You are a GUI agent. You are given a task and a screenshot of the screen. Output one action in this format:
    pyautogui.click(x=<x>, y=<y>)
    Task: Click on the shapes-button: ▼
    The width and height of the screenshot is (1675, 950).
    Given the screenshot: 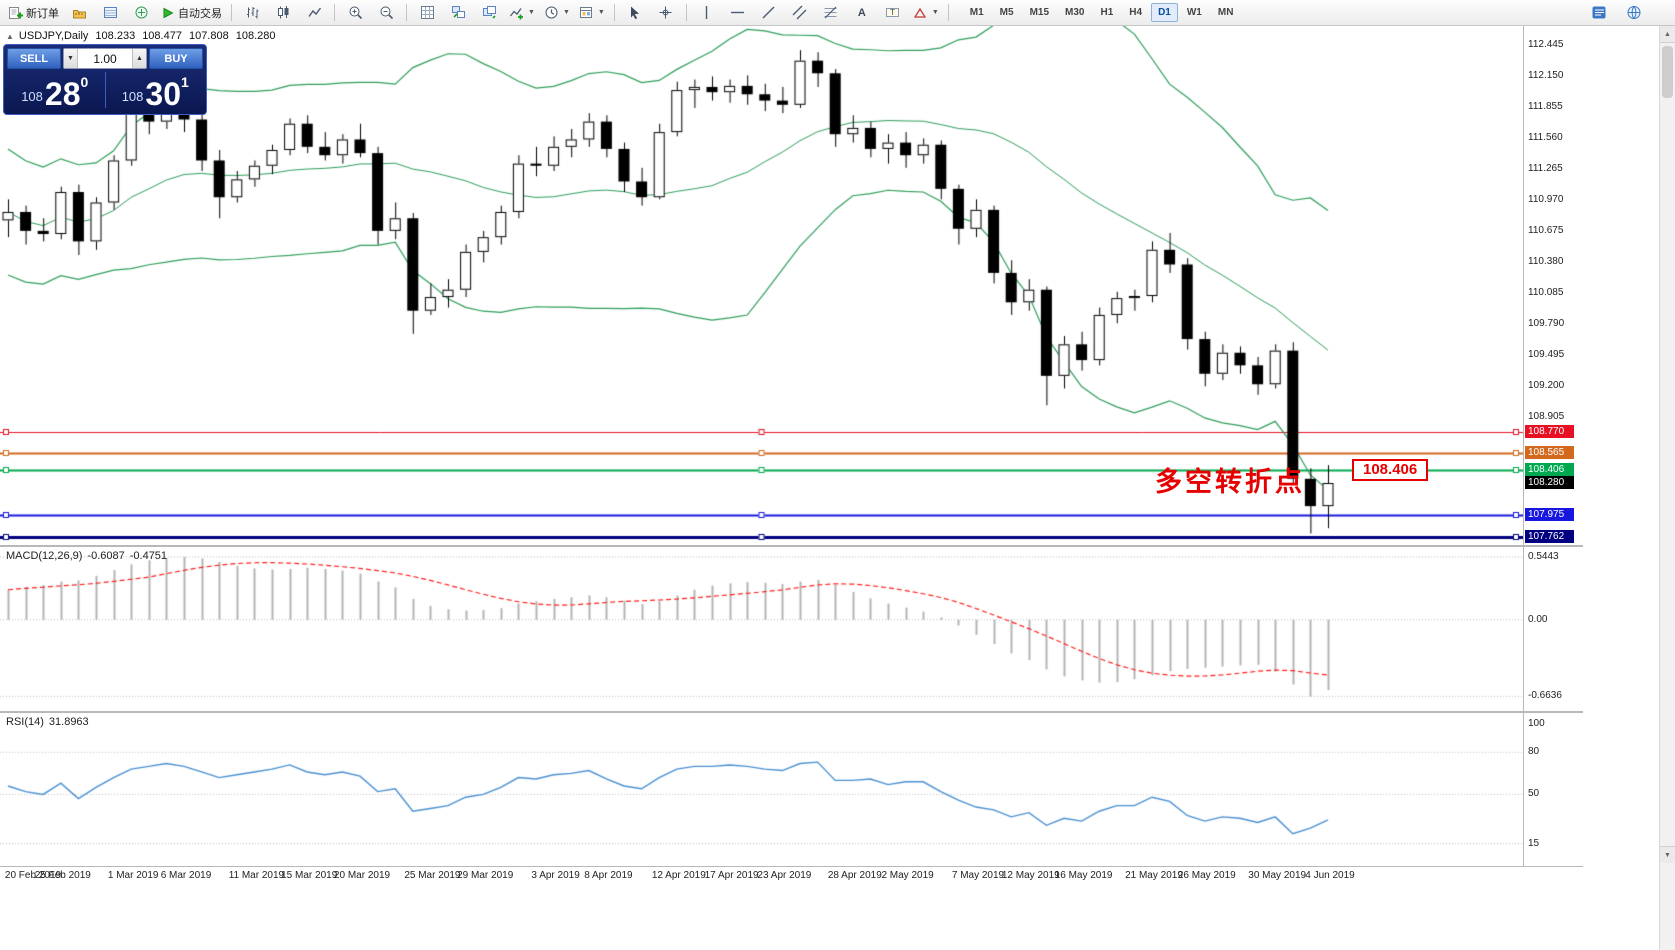 What is the action you would take?
    pyautogui.click(x=926, y=13)
    